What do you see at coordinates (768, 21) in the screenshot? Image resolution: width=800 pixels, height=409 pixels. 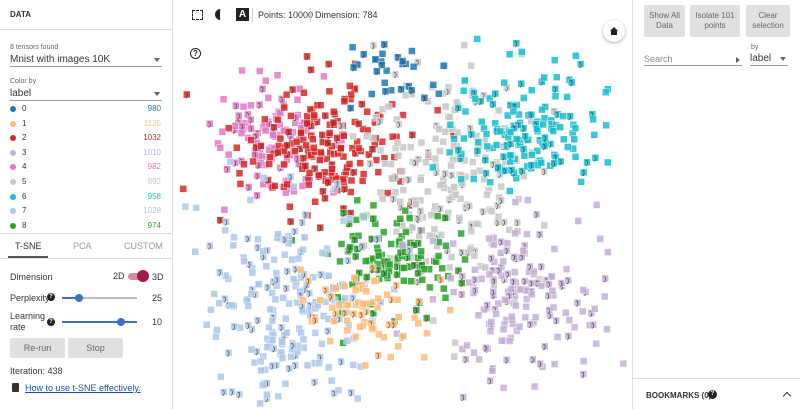 I see `clear-selection-button: Clear selection` at bounding box center [768, 21].